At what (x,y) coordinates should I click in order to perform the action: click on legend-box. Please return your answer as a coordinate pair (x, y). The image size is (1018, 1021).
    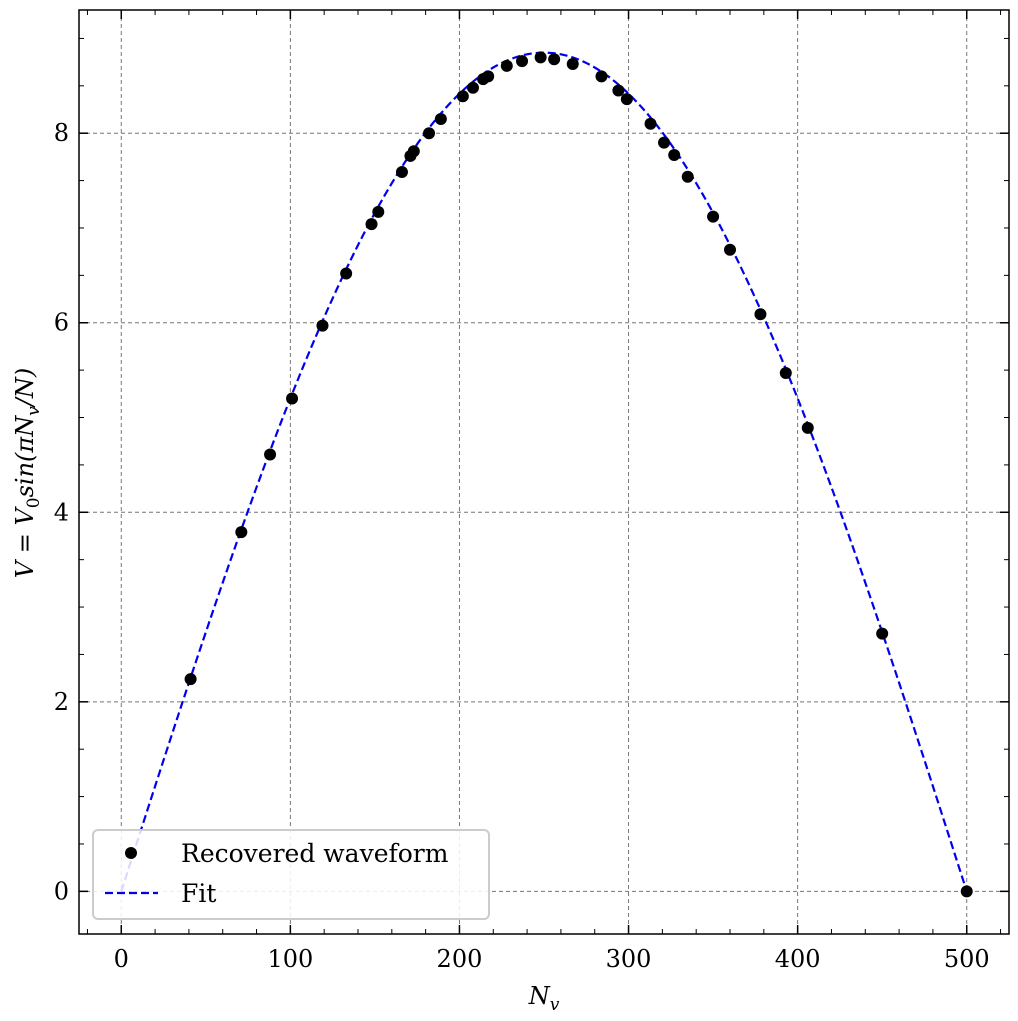
    Looking at the image, I should click on (291, 874).